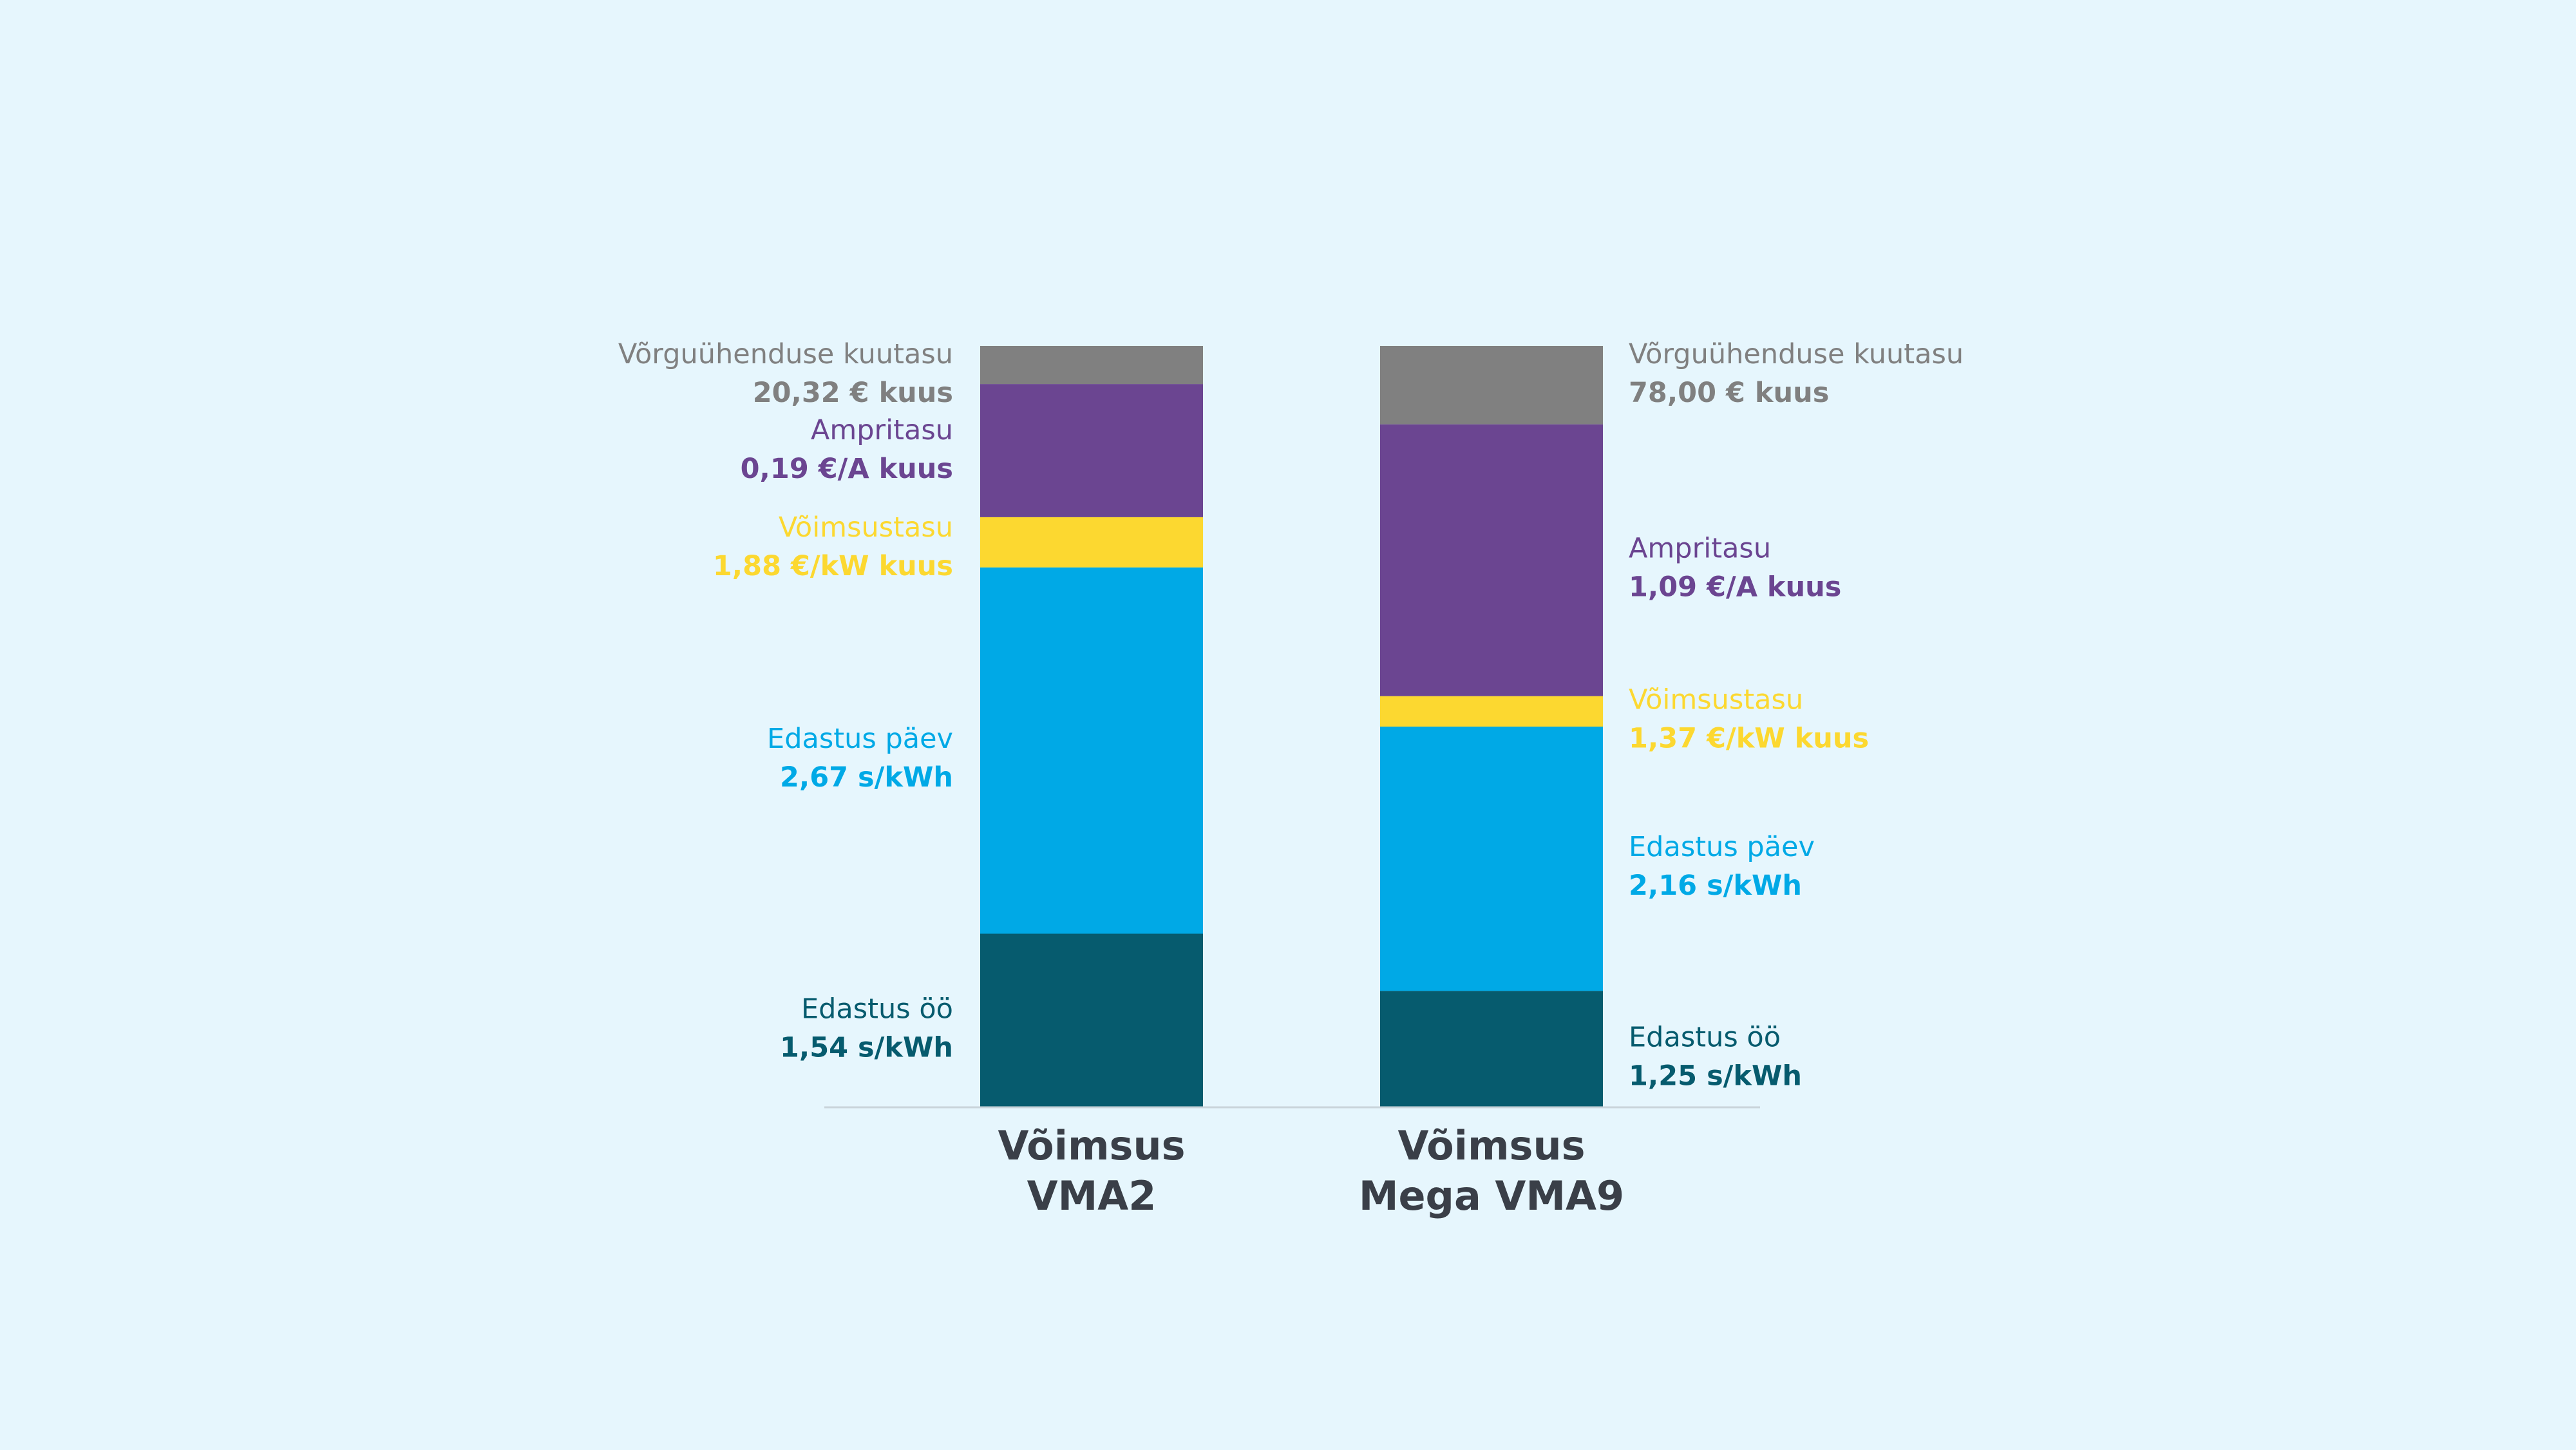  Describe the element at coordinates (1729, 393) in the screenshot. I see `segment-value-grid-2: 78,00 € kuus` at that location.